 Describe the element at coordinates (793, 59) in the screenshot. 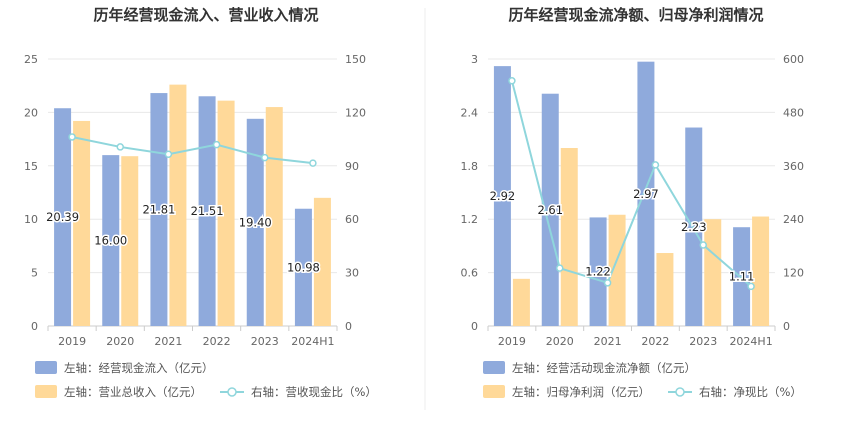

I see `y-tick-right: 600` at that location.